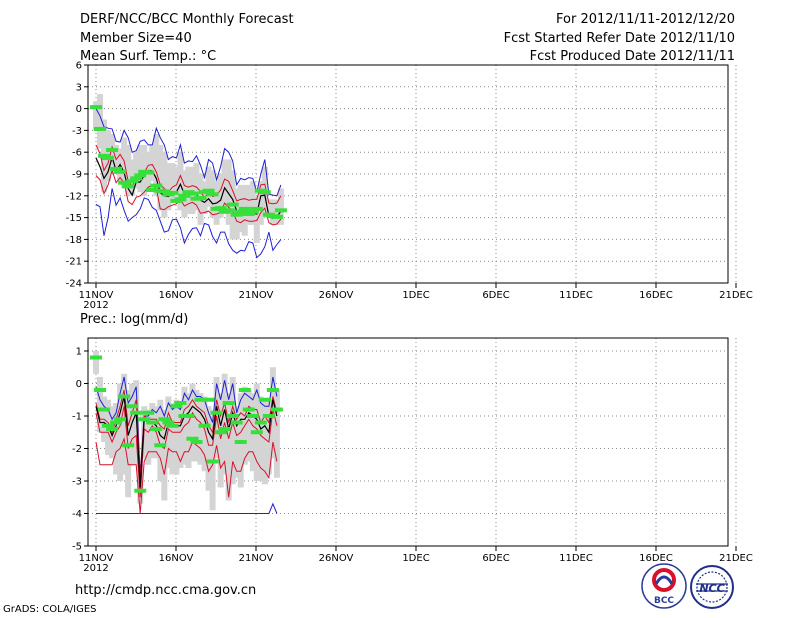 This screenshot has width=800, height=618. What do you see at coordinates (187, 19) in the screenshot?
I see `chart-title: DERF/NCC/BCC Monthly Forecast` at bounding box center [187, 19].